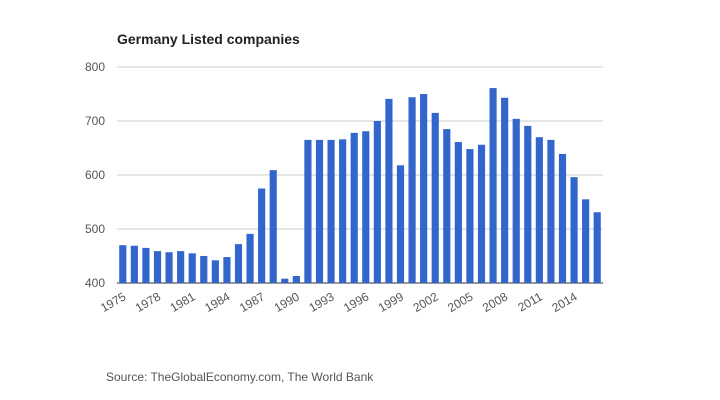 The width and height of the screenshot is (720, 400). I want to click on bar-2016, so click(597, 247).